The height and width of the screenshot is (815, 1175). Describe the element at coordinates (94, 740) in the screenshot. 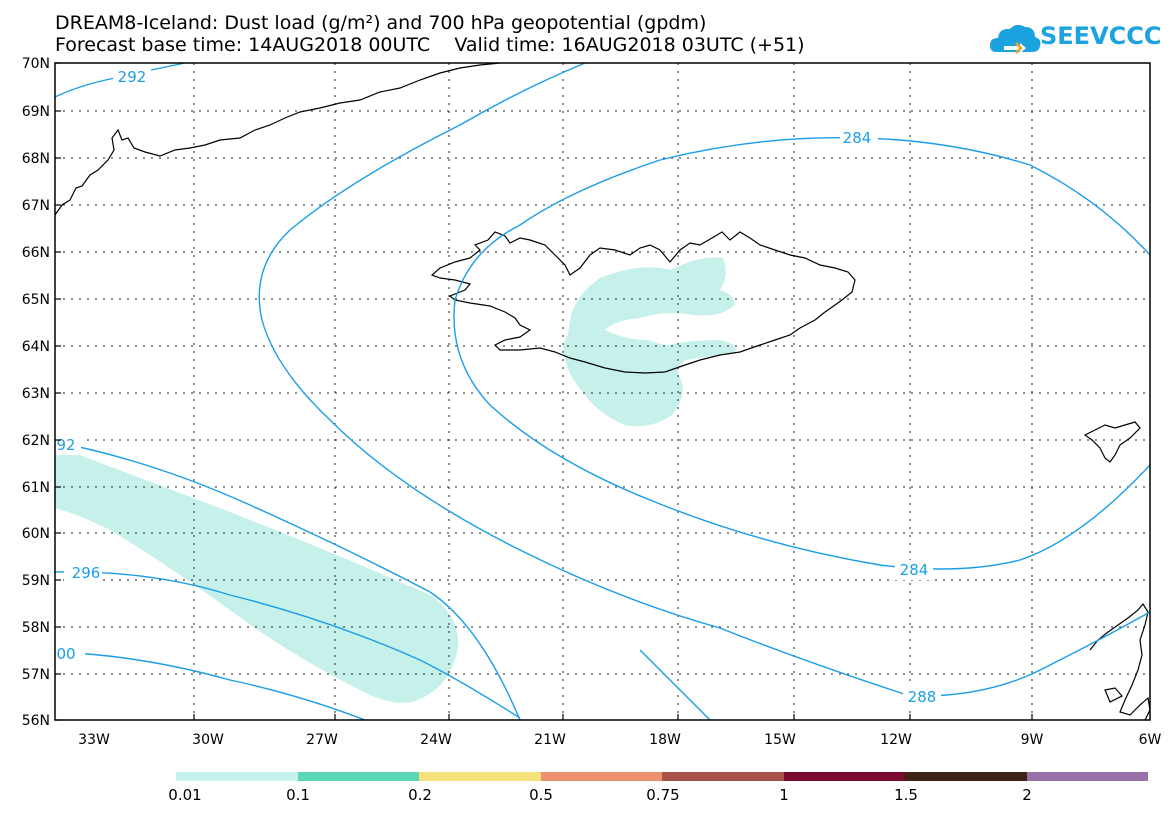

I see `lon-label-33w: 33W` at that location.